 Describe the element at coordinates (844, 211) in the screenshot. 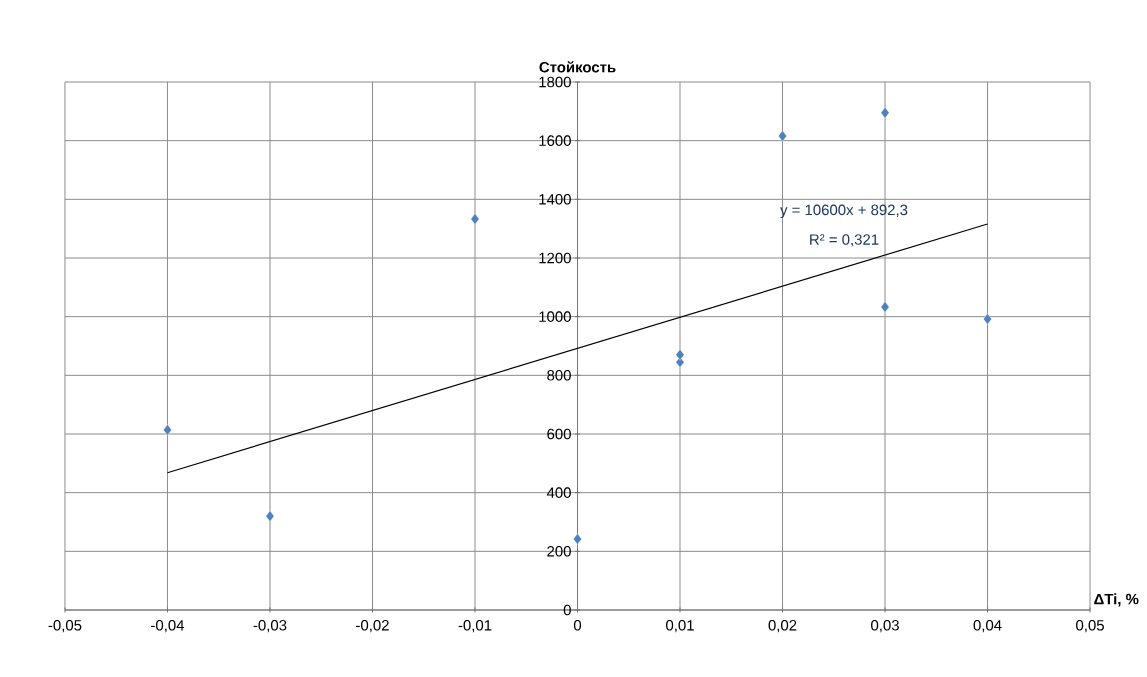

I see `annotation: y = 10600x + 892,3` at that location.